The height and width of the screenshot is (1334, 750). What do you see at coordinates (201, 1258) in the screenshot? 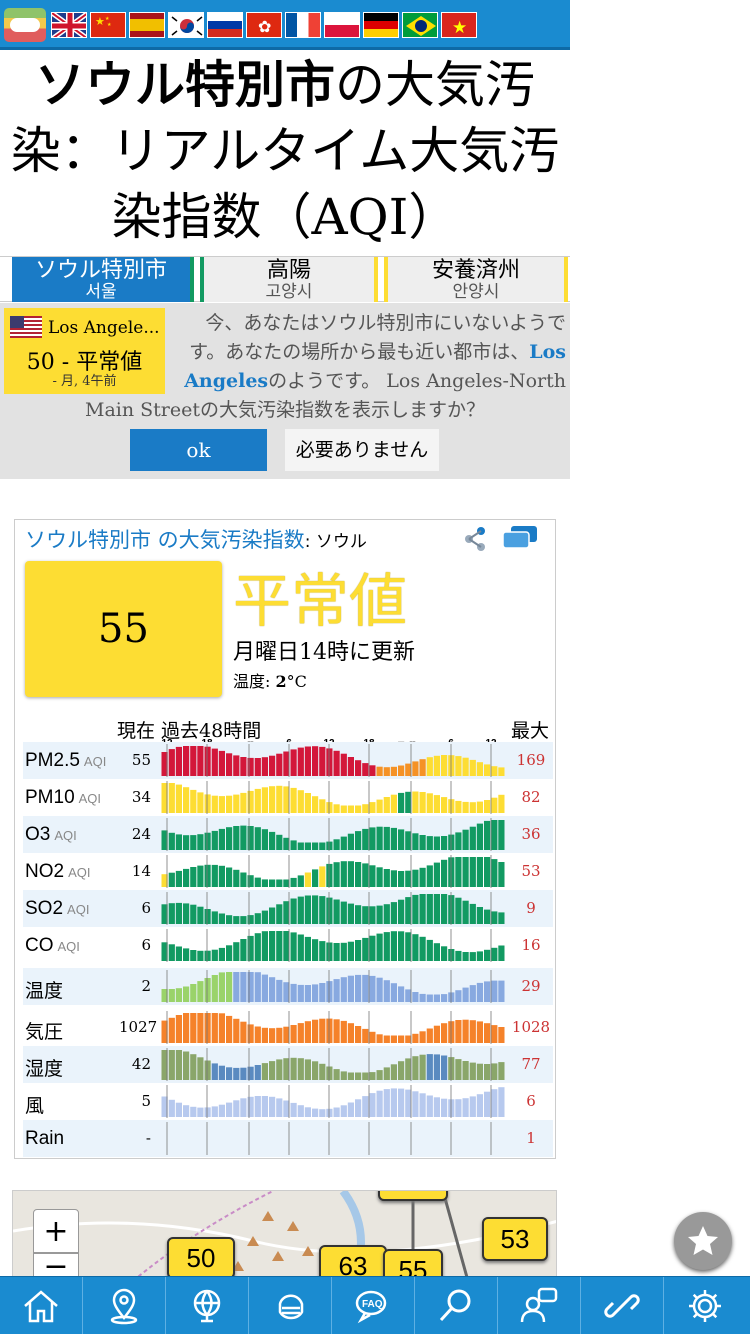
I see `map-marker: 50` at bounding box center [201, 1258].